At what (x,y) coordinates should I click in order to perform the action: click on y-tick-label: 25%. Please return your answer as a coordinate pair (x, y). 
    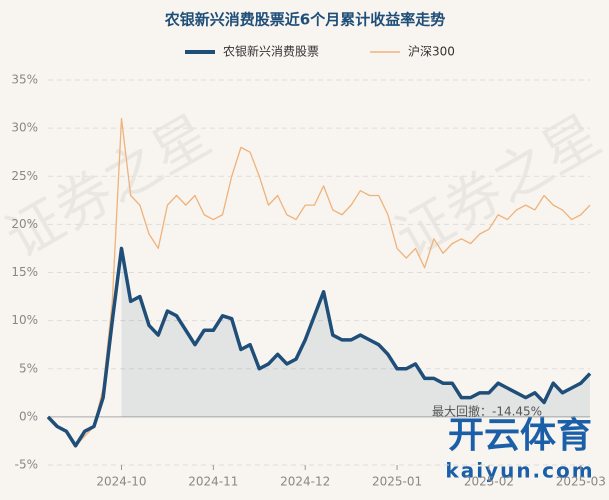
    Looking at the image, I should click on (24, 176).